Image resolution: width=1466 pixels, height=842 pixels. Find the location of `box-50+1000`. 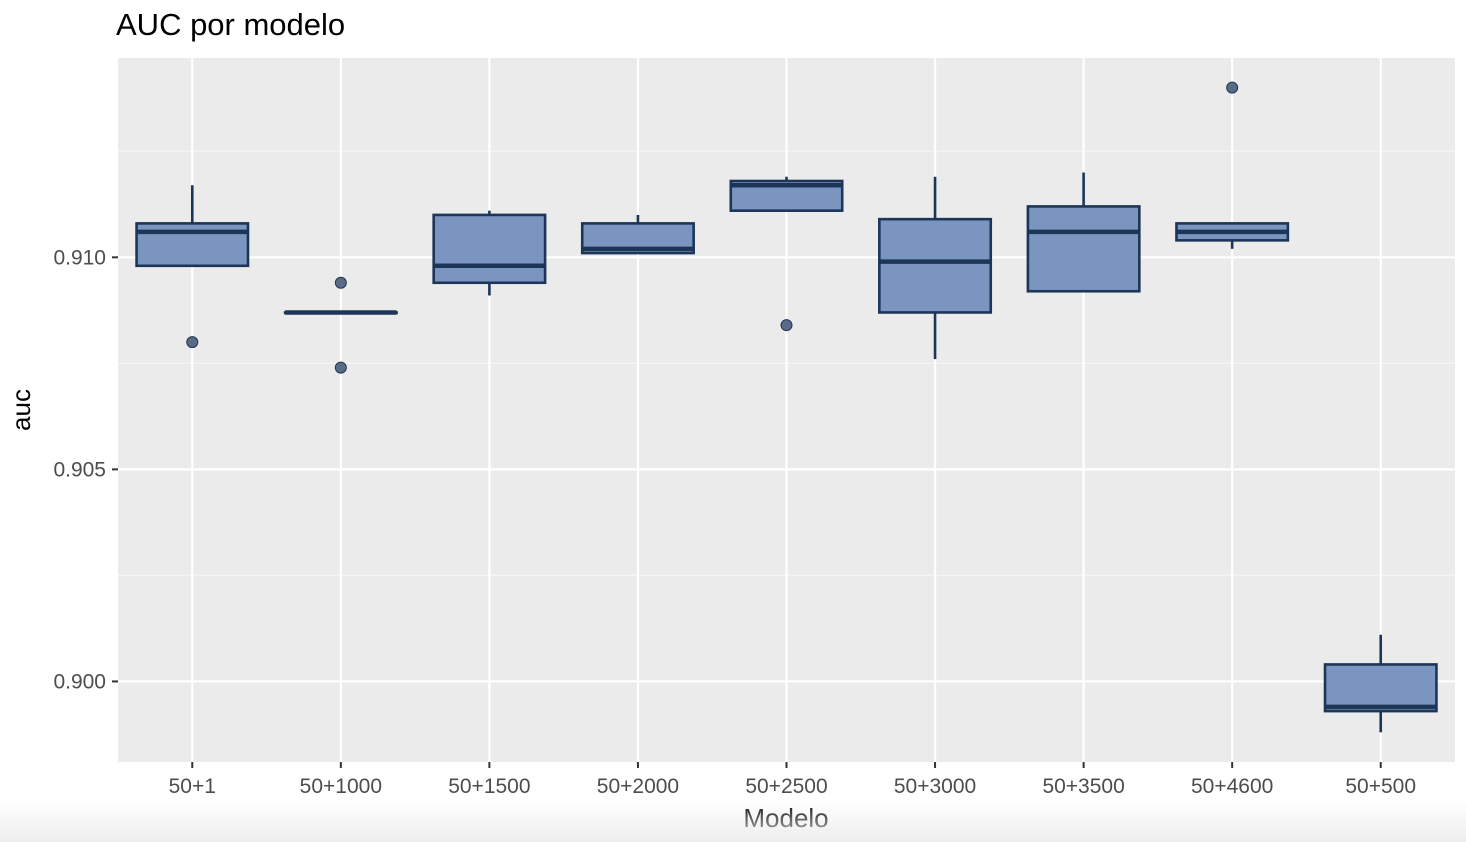

box-50+1000 is located at coordinates (340, 325).